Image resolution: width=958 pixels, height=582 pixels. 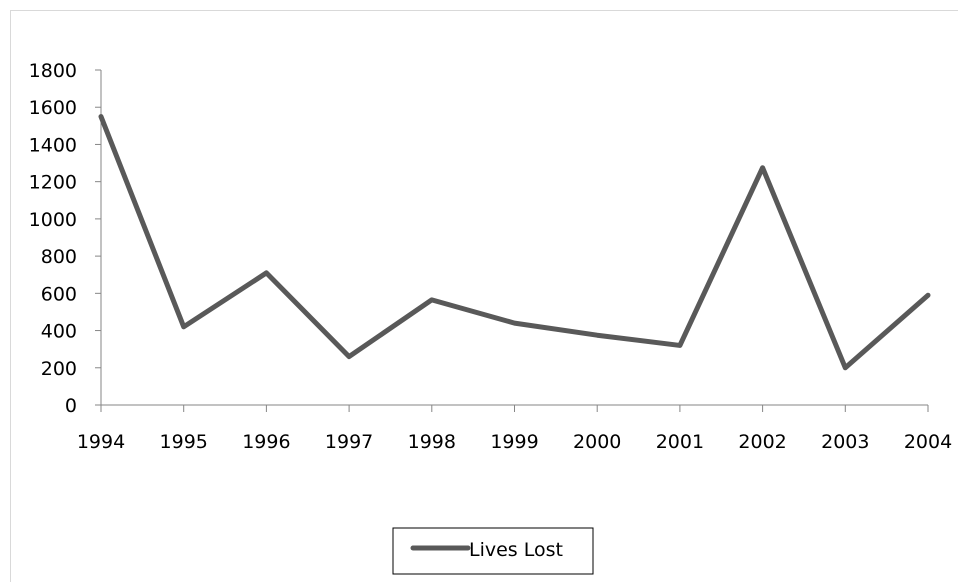 I want to click on legend-box, so click(x=493, y=551).